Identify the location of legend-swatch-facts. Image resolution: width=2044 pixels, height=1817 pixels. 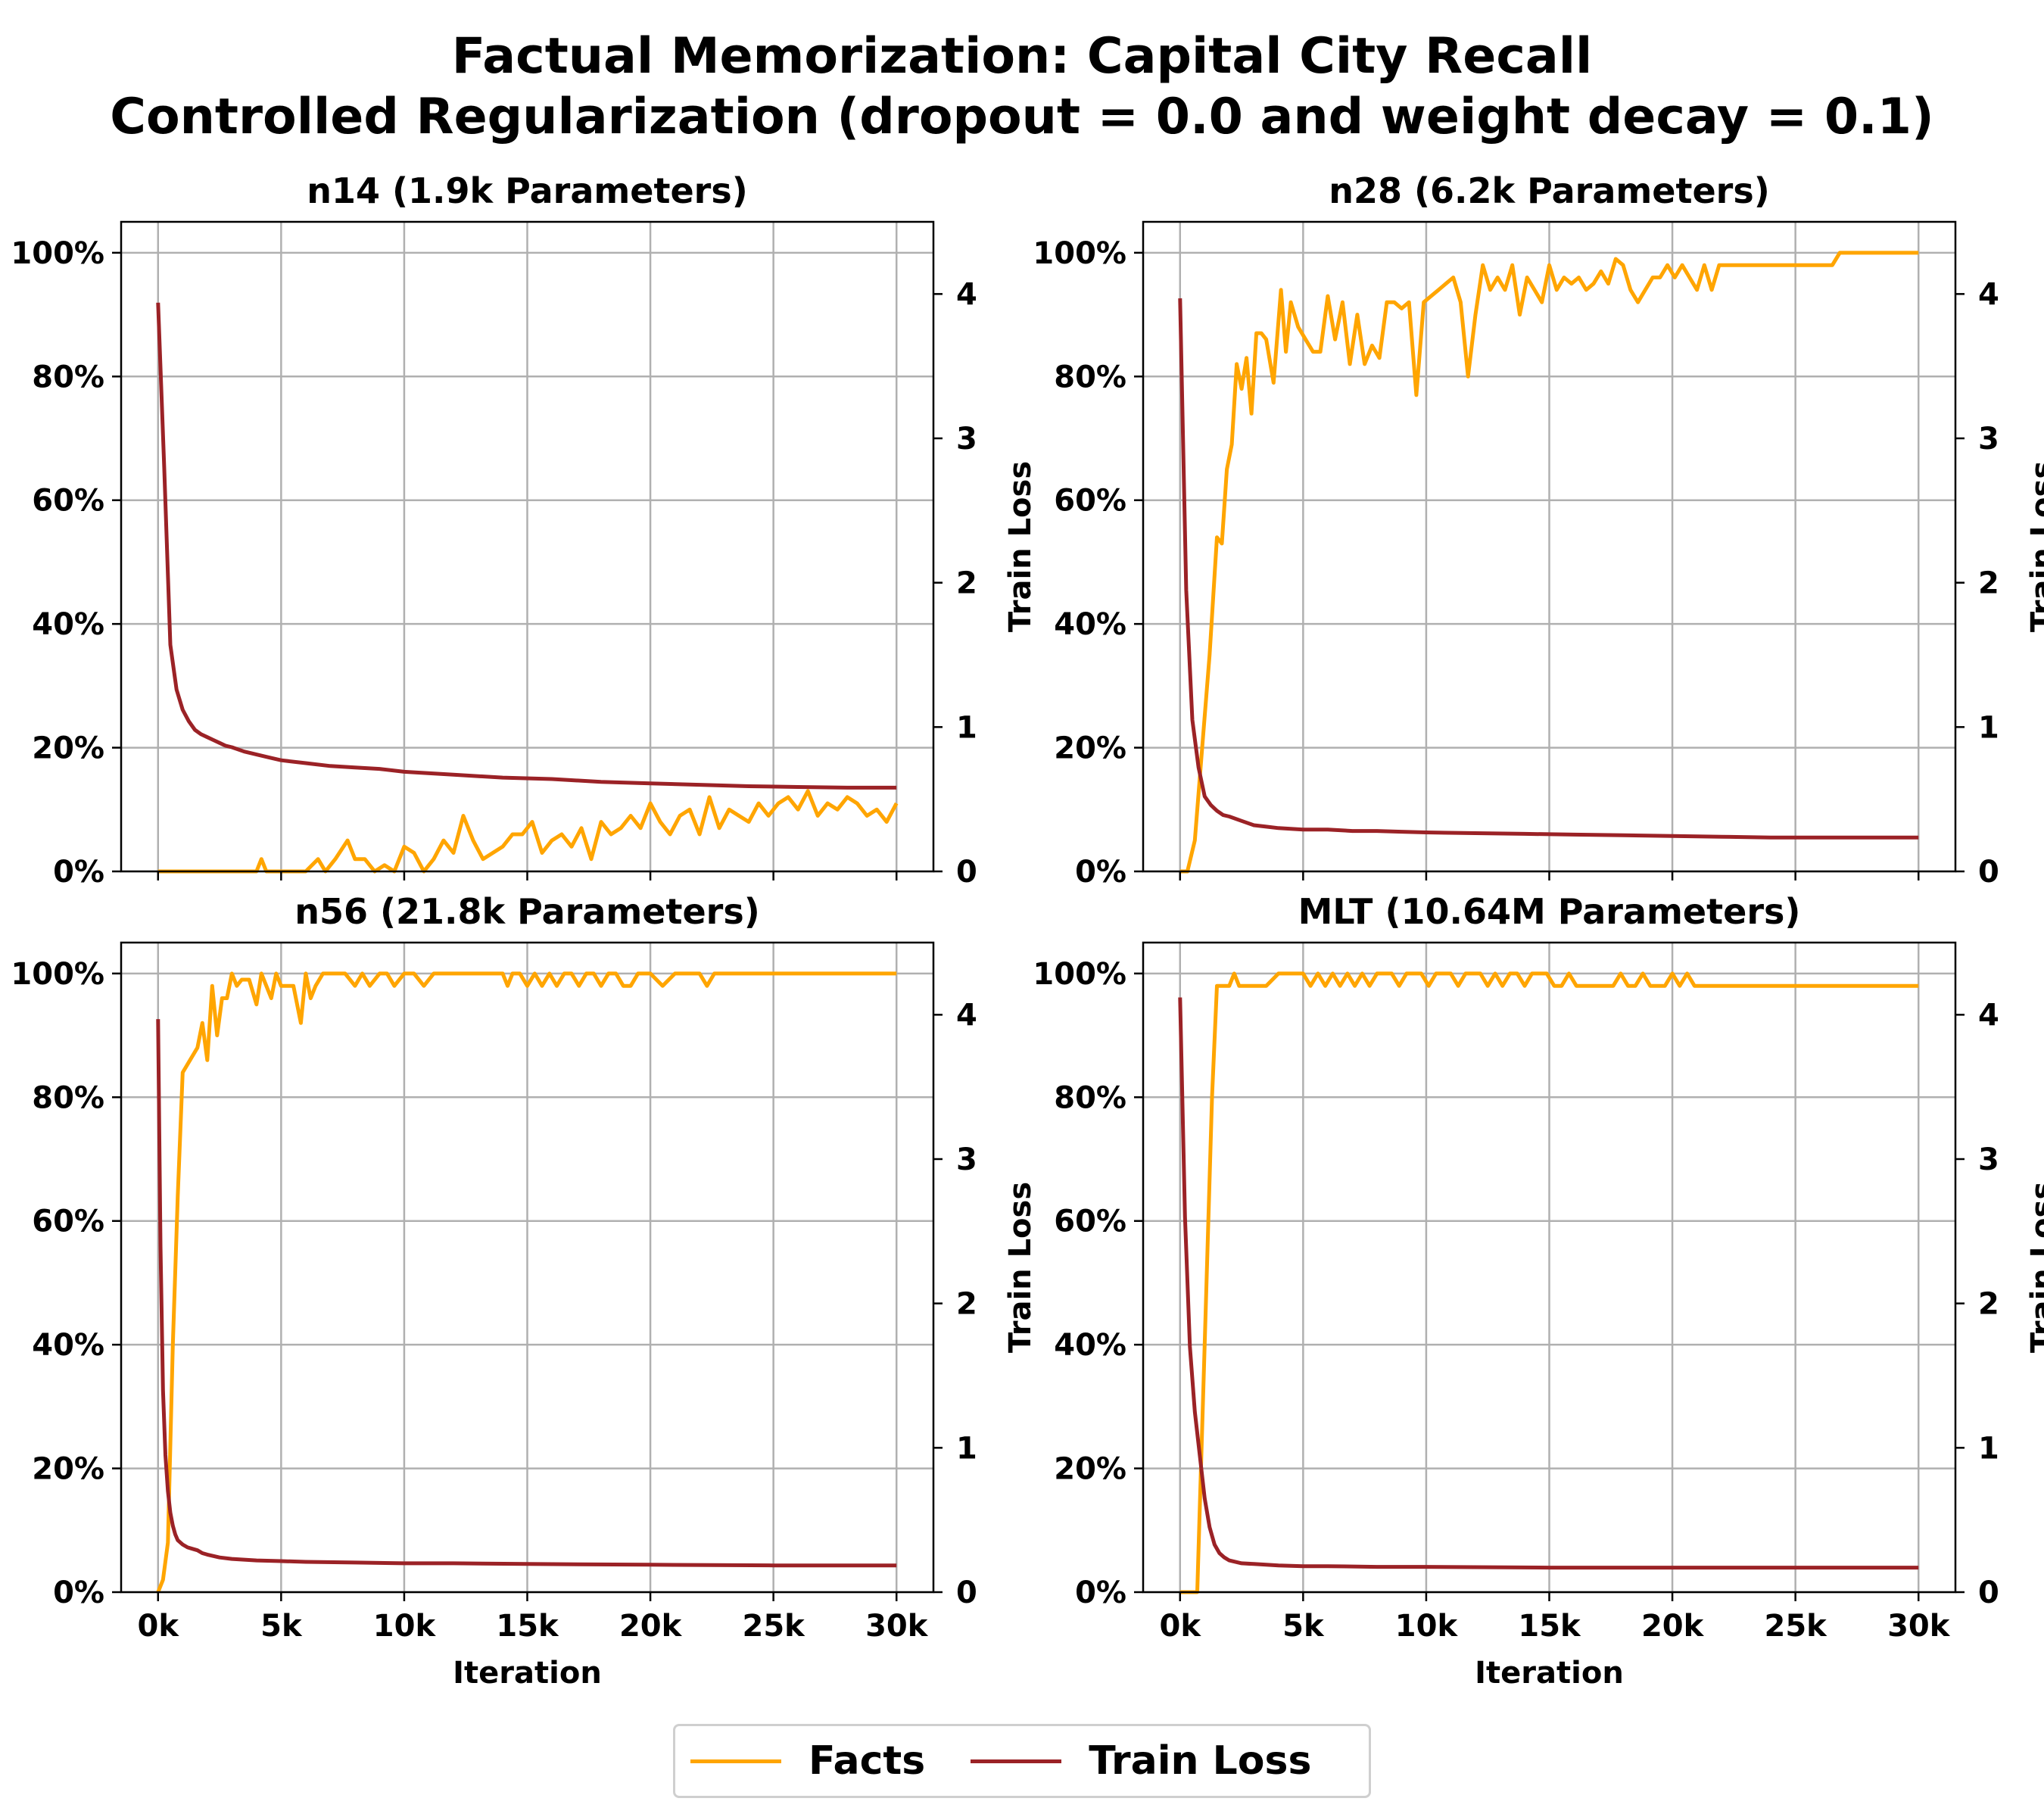
(735, 1761).